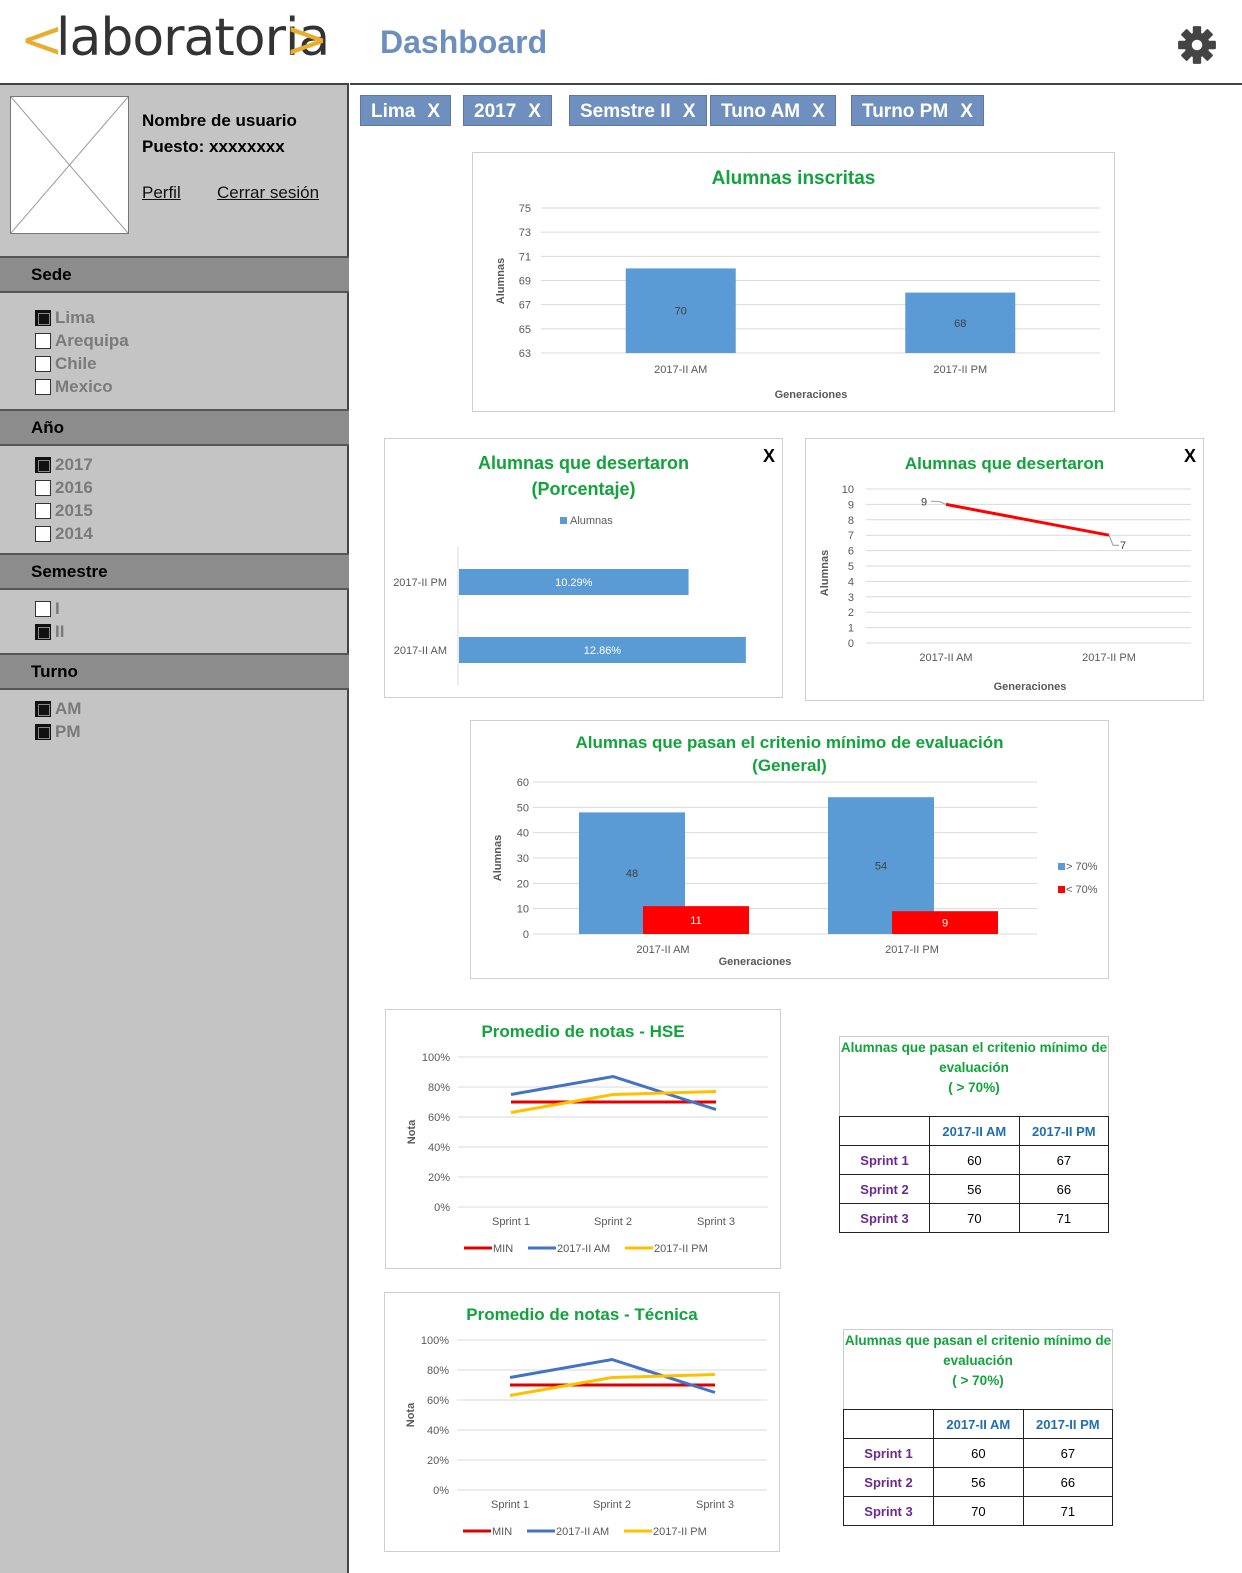 This screenshot has height=1573, width=1242. I want to click on table-header-row: 2017-II AM 2017-II PM, so click(974, 1131).